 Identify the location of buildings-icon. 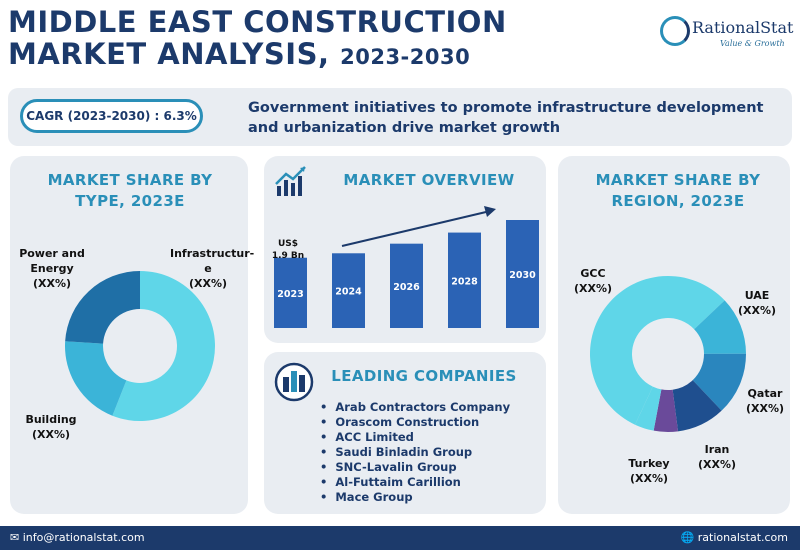
(294, 382).